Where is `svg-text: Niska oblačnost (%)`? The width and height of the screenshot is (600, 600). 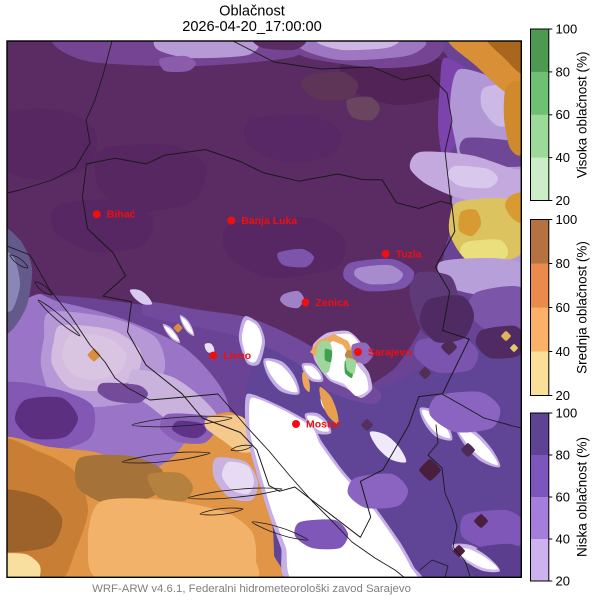
svg-text: Niska oblačnost (%) is located at coordinates (582, 497).